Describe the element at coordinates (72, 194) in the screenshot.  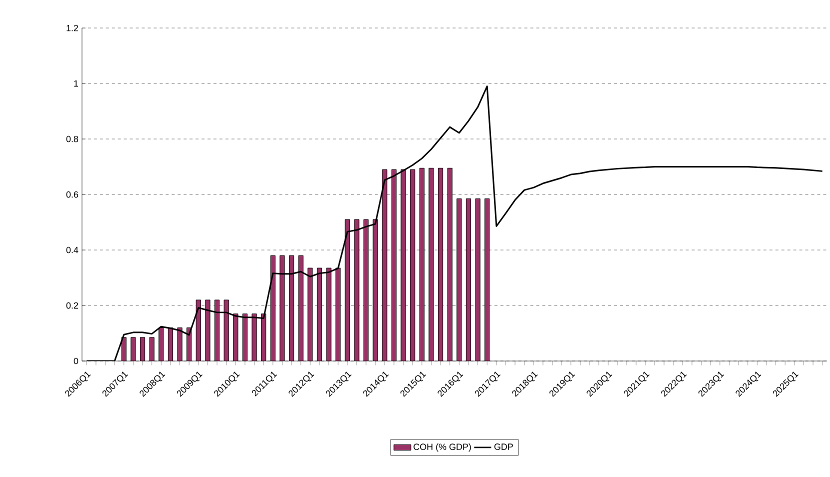
I see `y-tick-label: 0.6` at that location.